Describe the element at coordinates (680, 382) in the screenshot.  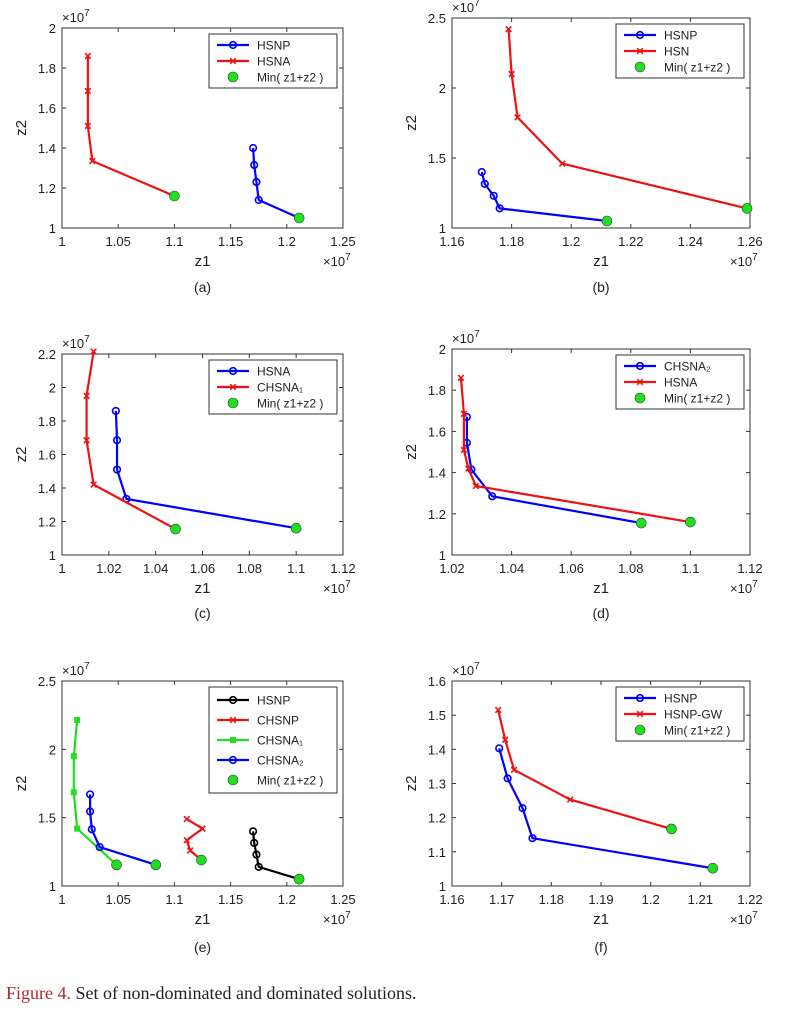
I see `legend: CHSNA₂ HSNA Min( z1+z2 )` at that location.